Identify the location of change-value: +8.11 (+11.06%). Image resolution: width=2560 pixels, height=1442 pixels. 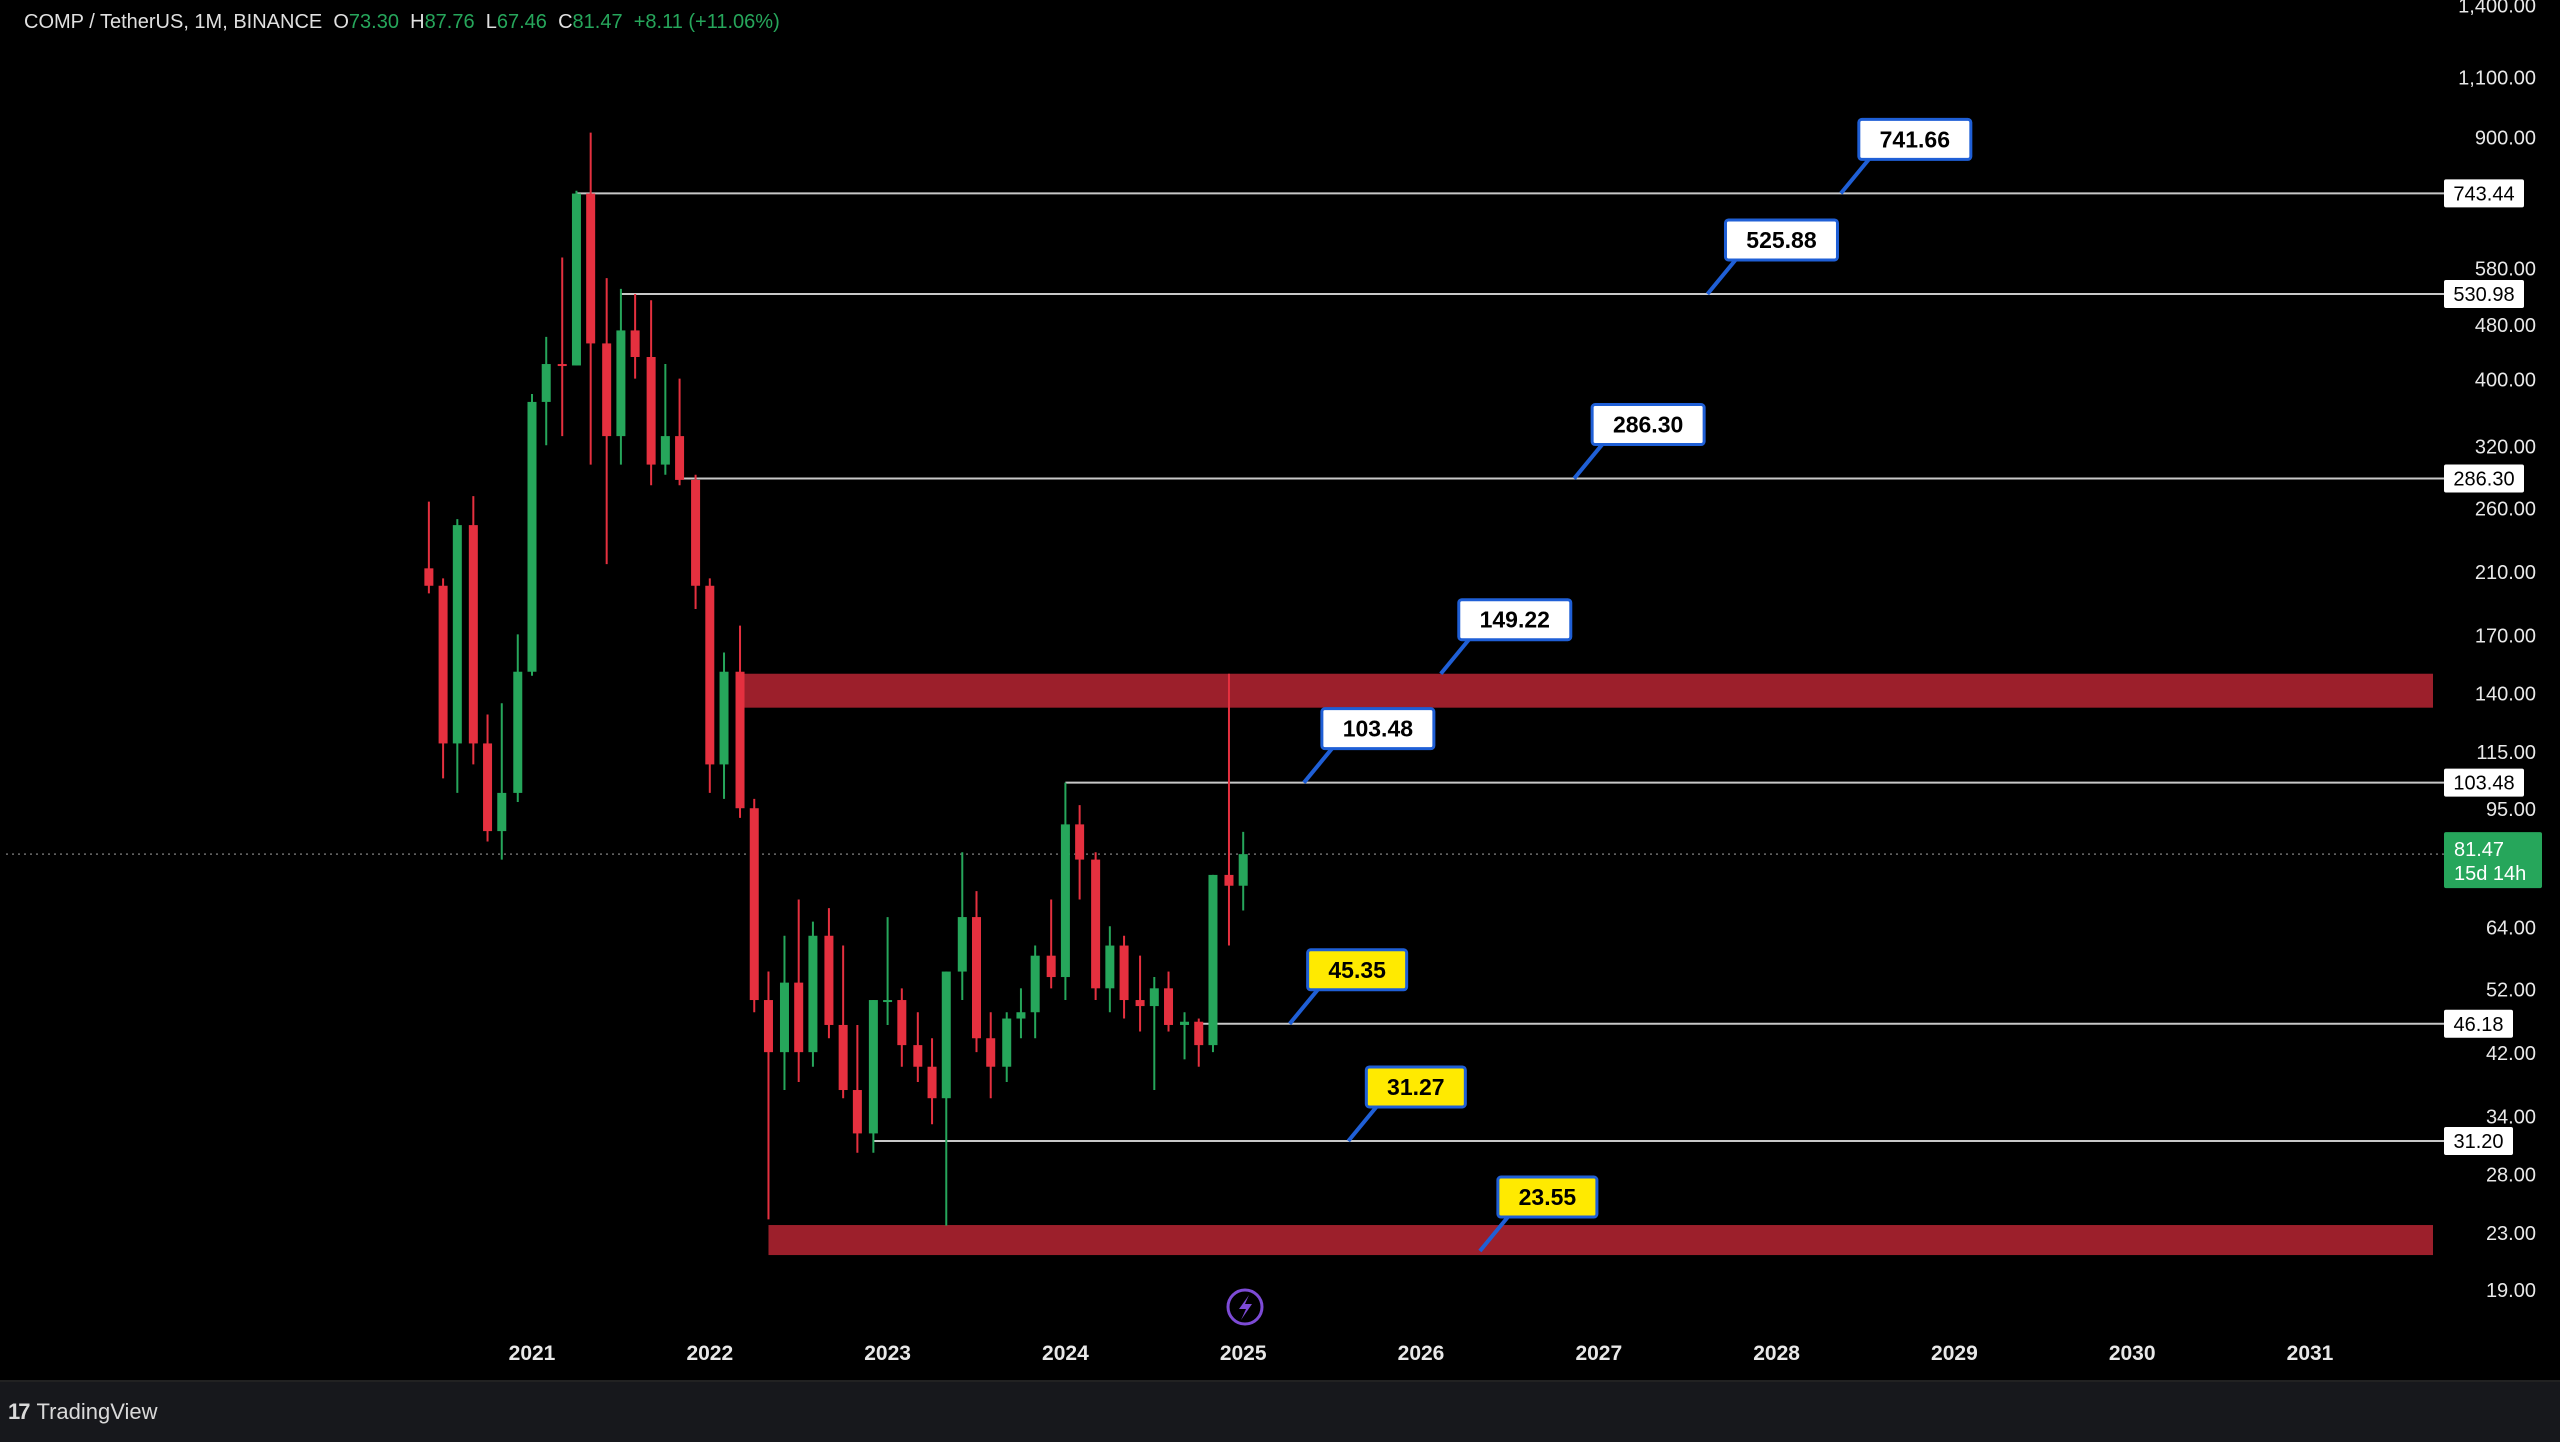
(706, 22).